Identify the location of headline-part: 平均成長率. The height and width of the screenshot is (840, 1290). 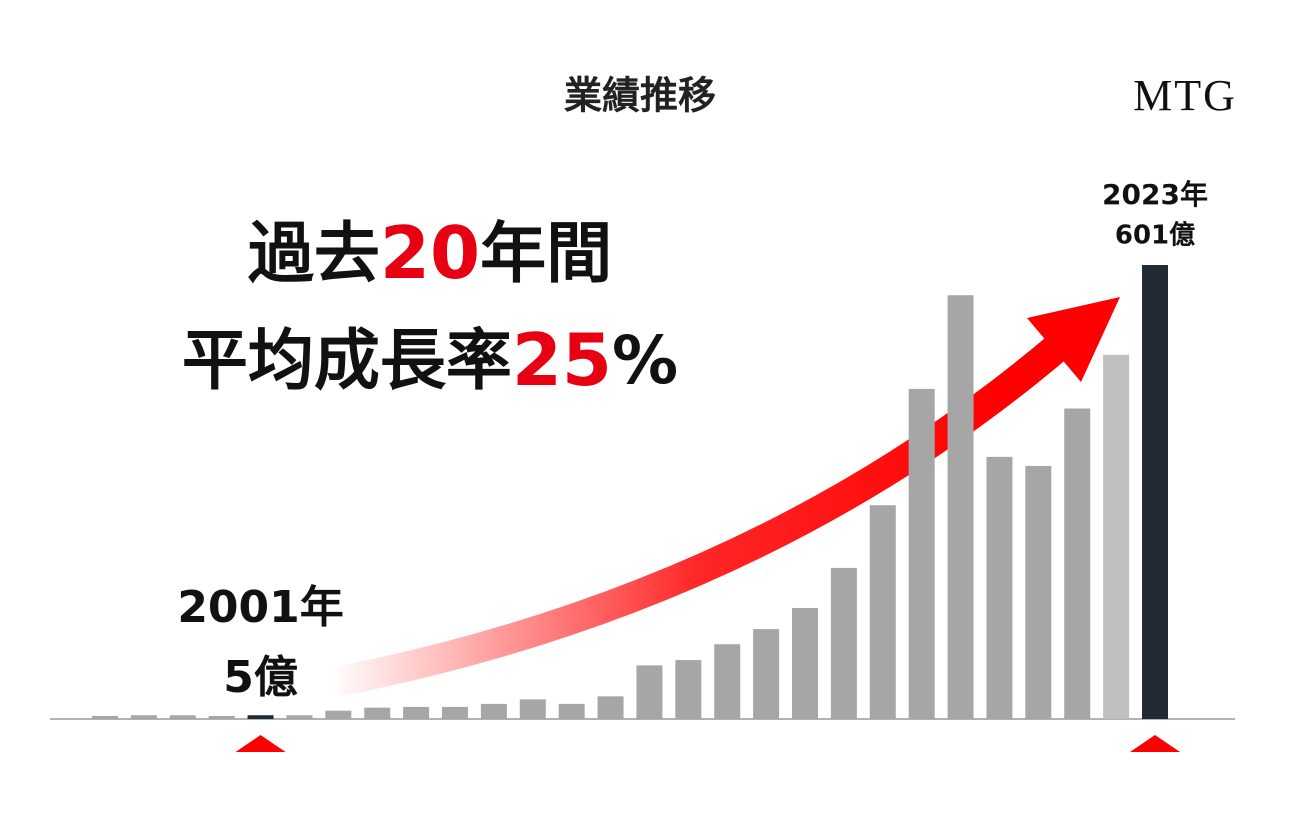
(347, 360).